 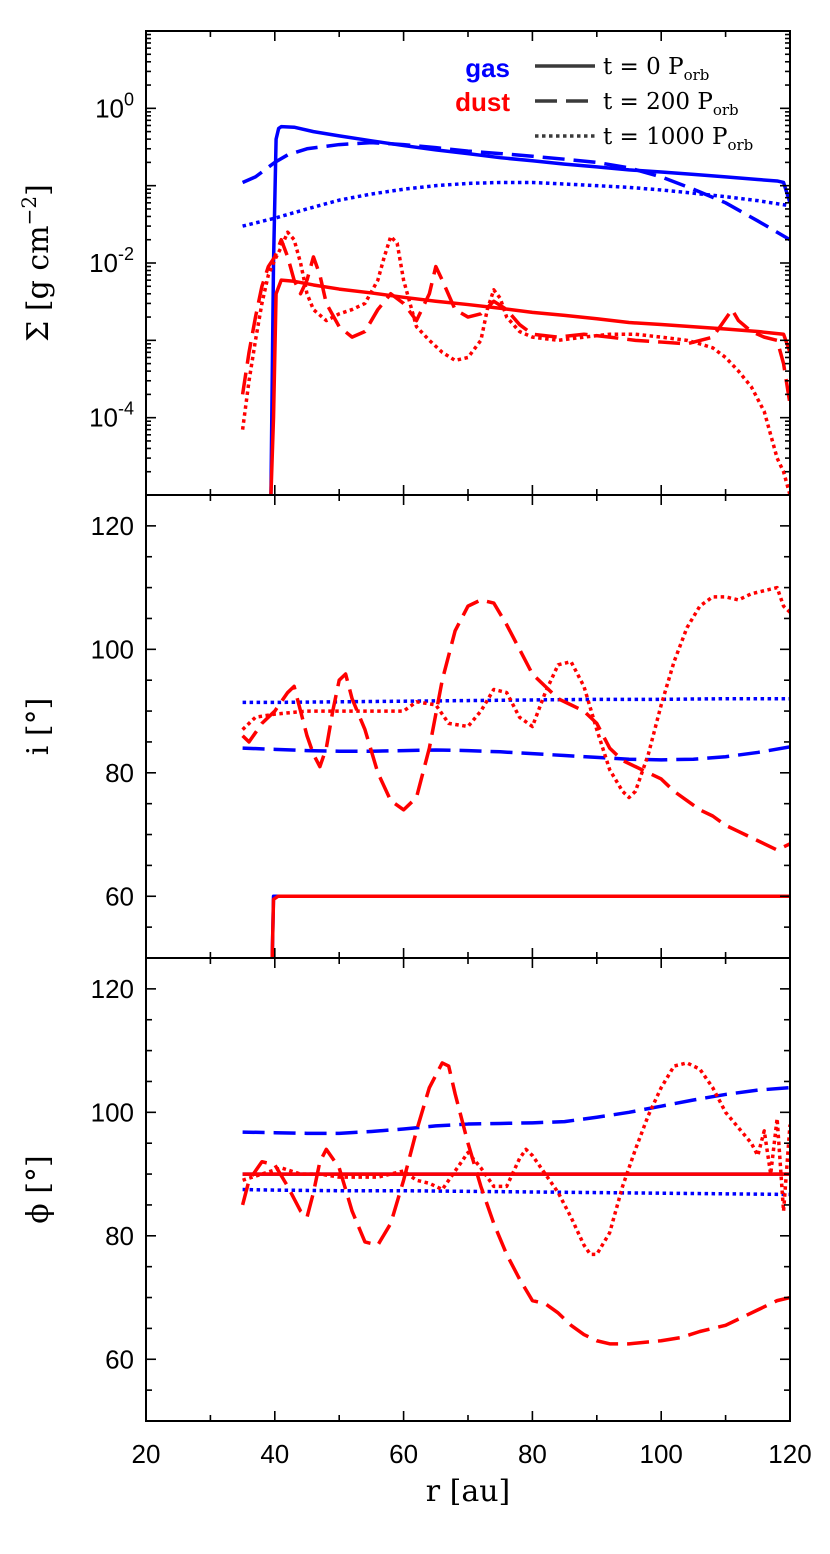 I want to click on series-line-sigma-gas-dashed, so click(x=515, y=191).